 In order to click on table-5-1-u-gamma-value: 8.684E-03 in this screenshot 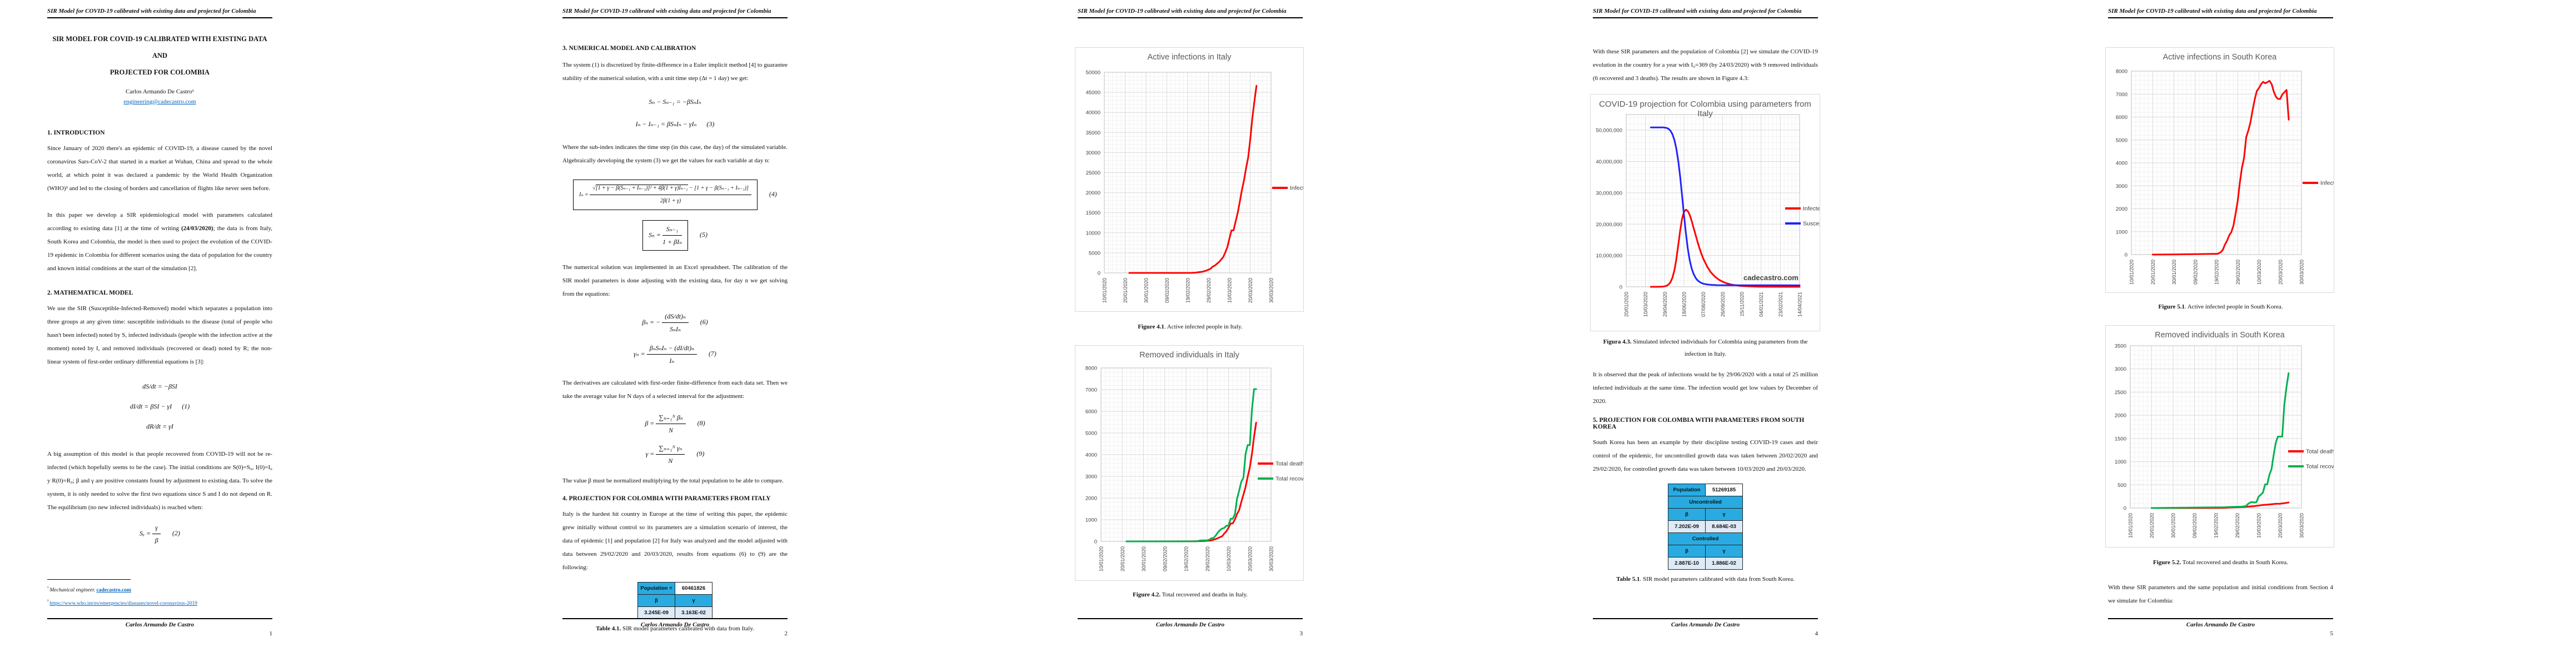, I will do `click(1724, 526)`.